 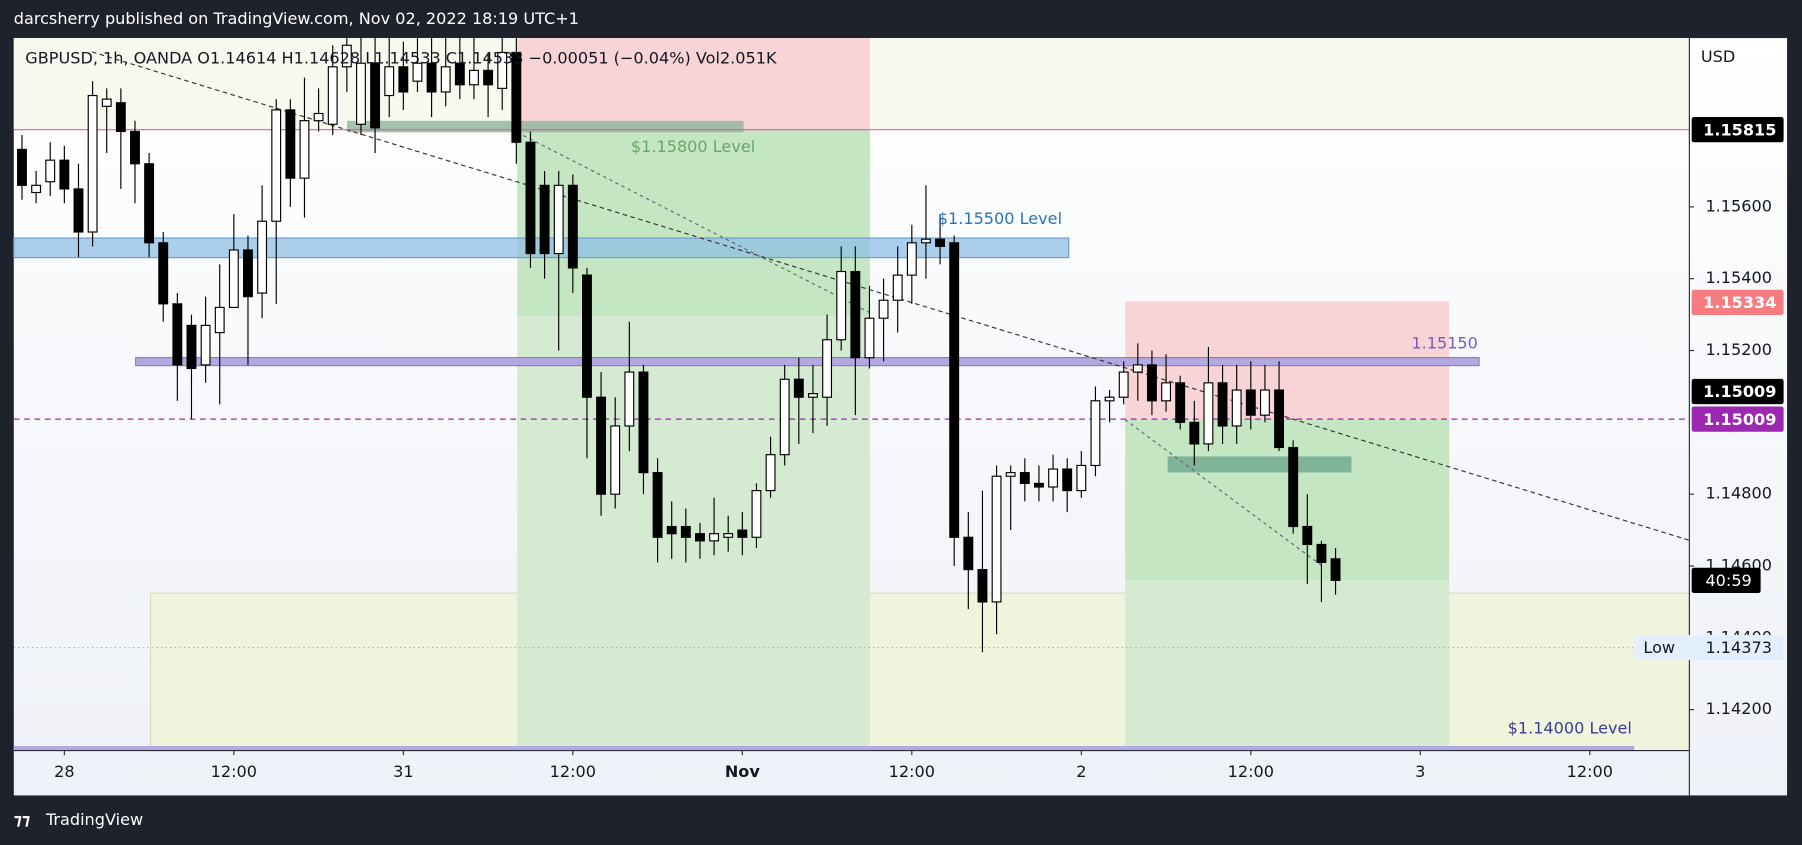 I want to click on brand-logo: ⁊⁊, so click(x=22, y=819).